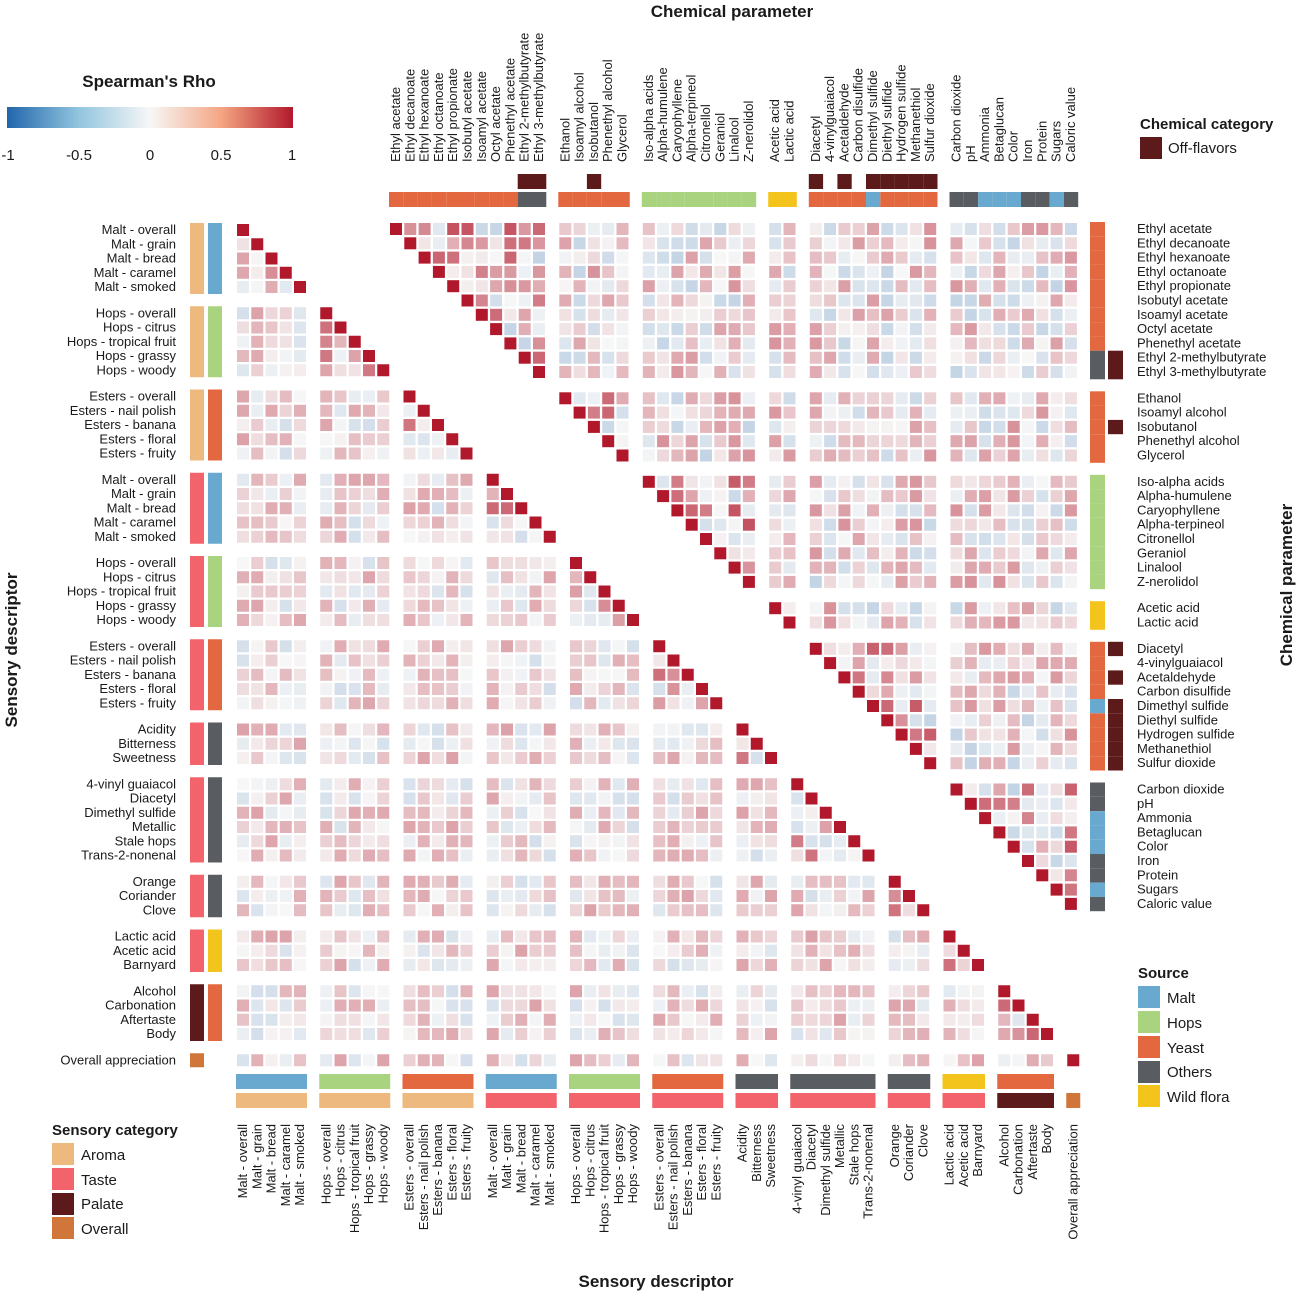 The image size is (1300, 1295). Describe the element at coordinates (135, 286) in the screenshot. I see `sensory-left-label-malt-smoked: Malt - smoked` at that location.